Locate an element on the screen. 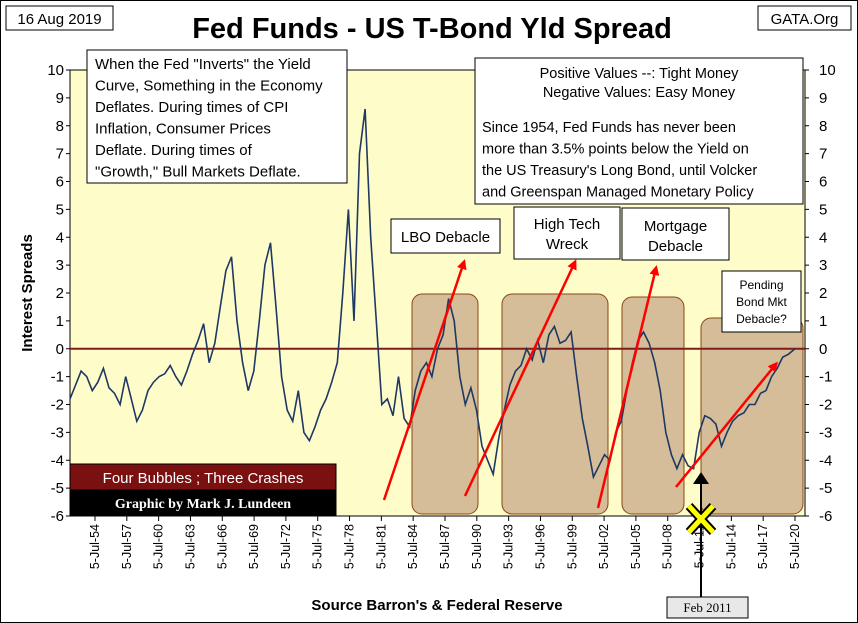 This screenshot has width=858, height=623. trend-arrow-lbo is located at coordinates (424, 380).